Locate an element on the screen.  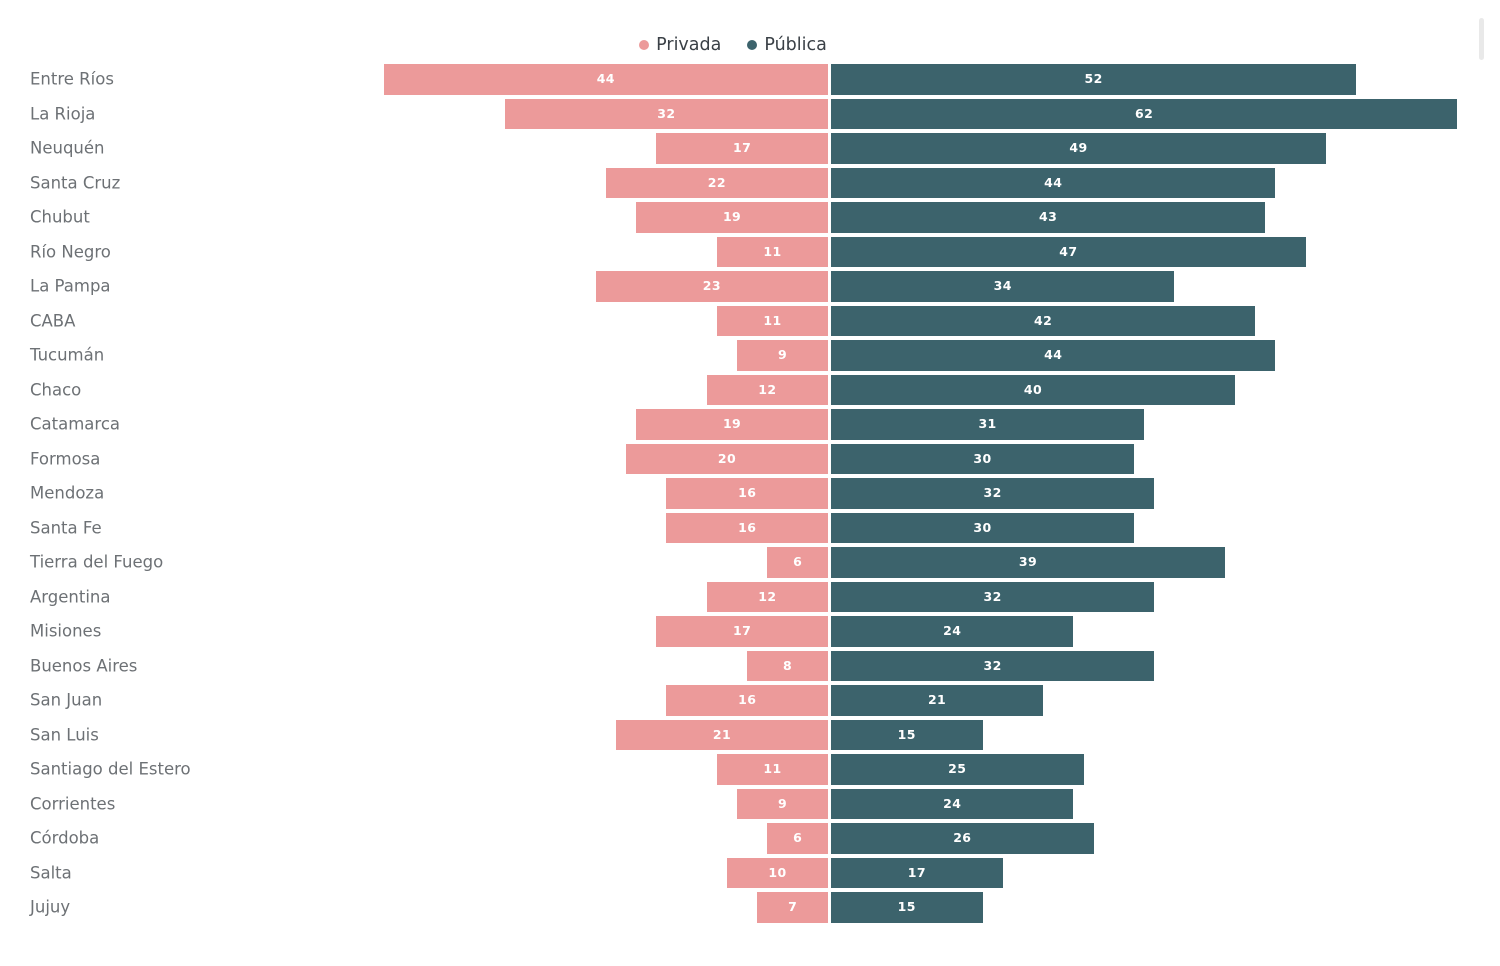
privada-bar: 20 is located at coordinates (727, 458).